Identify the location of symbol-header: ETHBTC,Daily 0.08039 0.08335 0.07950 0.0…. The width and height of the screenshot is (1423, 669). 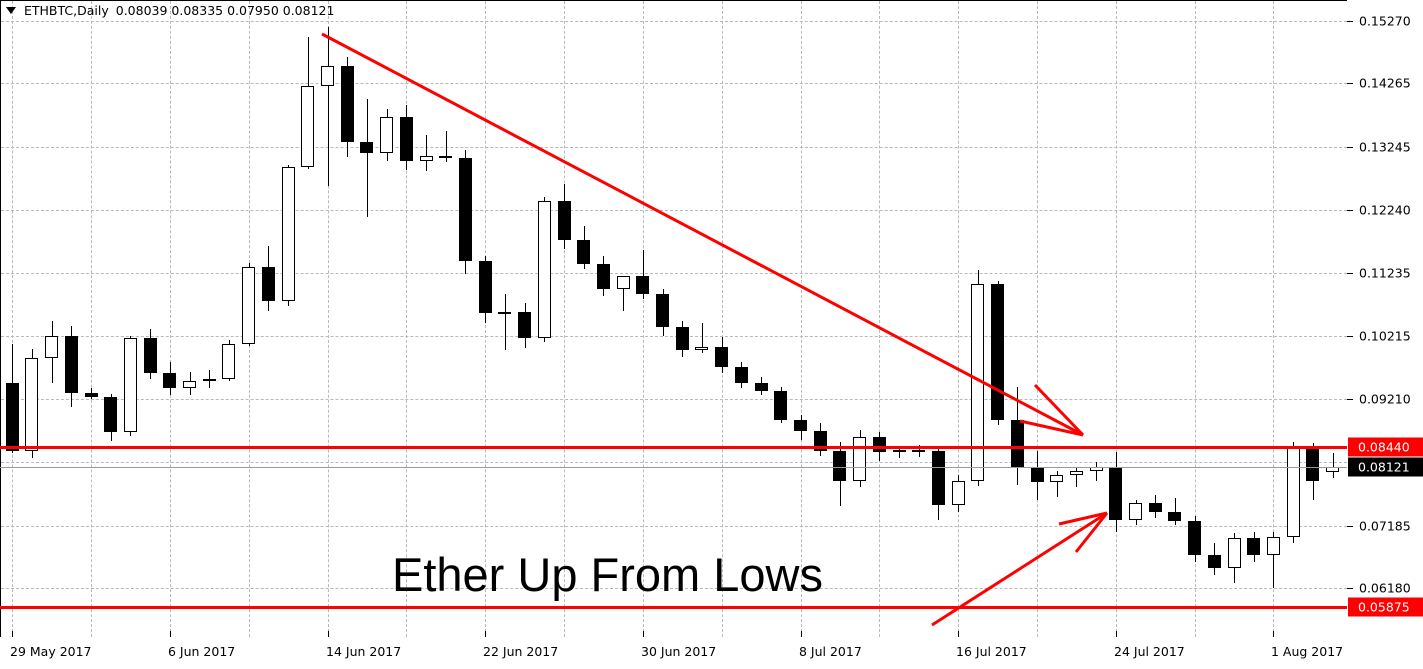
(170, 10).